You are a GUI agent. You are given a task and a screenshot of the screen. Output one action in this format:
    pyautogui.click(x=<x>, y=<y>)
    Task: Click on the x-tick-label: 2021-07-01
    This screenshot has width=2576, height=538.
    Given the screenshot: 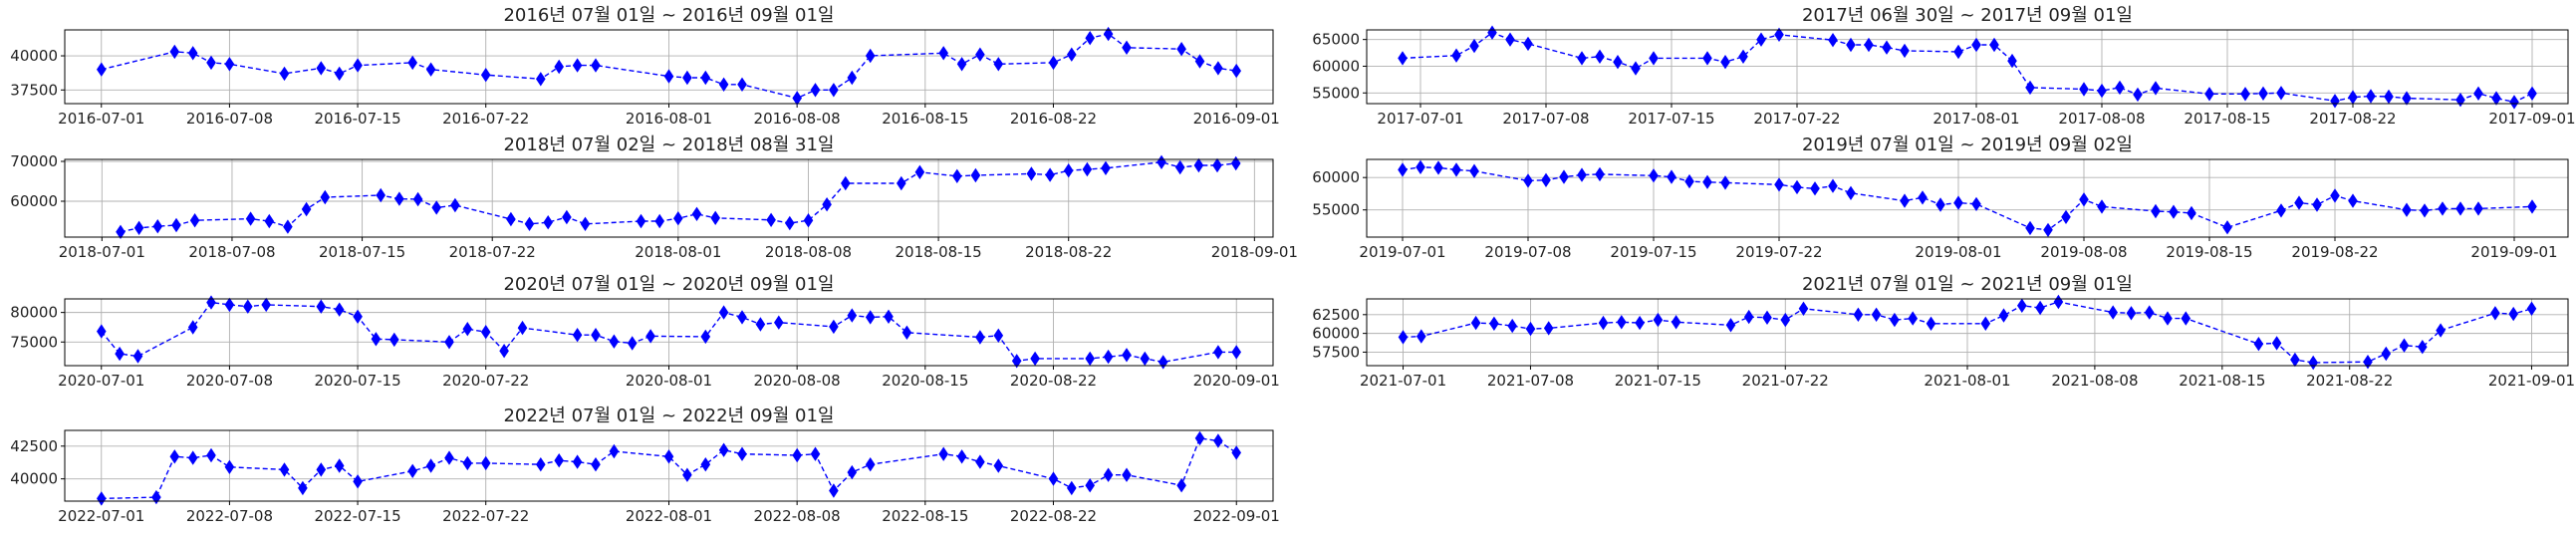 What is the action you would take?
    pyautogui.click(x=1403, y=381)
    